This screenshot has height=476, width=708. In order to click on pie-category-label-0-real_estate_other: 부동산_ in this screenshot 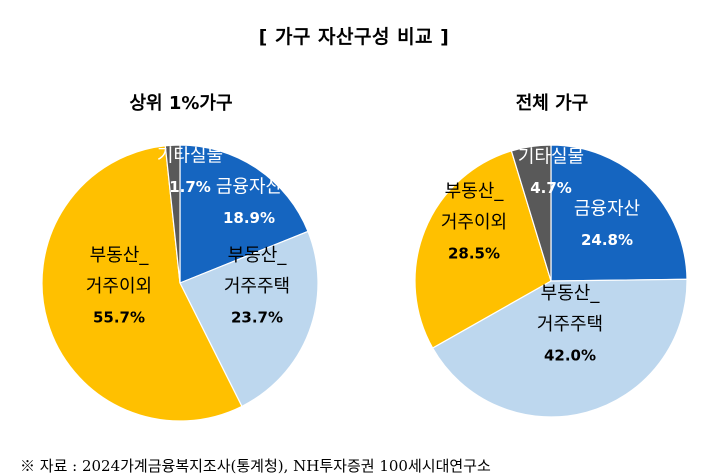, I will do `click(120, 255)`.